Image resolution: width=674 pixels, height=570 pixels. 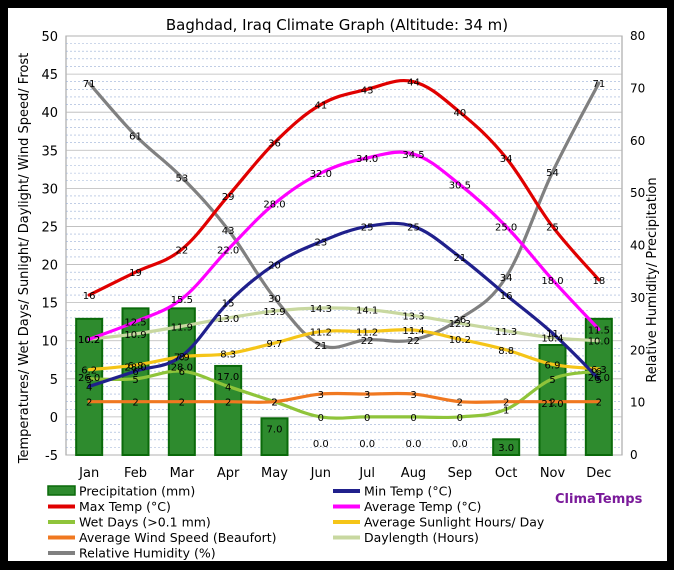 I want to click on left-tick-label: 15, so click(x=49, y=304).